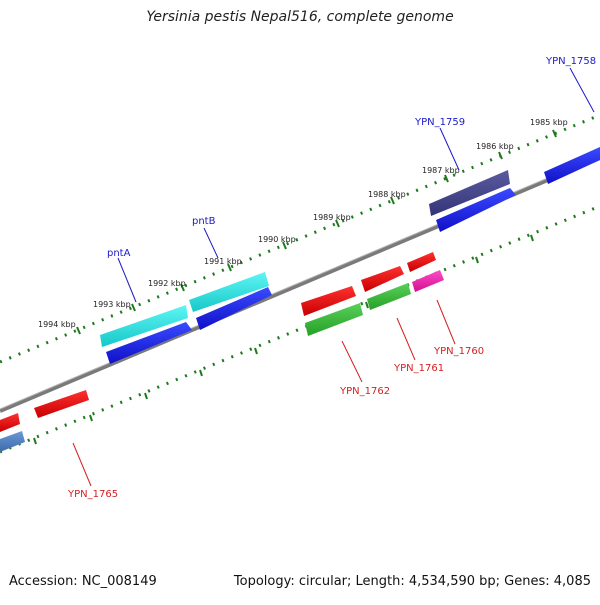  What do you see at coordinates (441, 170) in the screenshot?
I see `tick-label: 1987 kbp` at bounding box center [441, 170].